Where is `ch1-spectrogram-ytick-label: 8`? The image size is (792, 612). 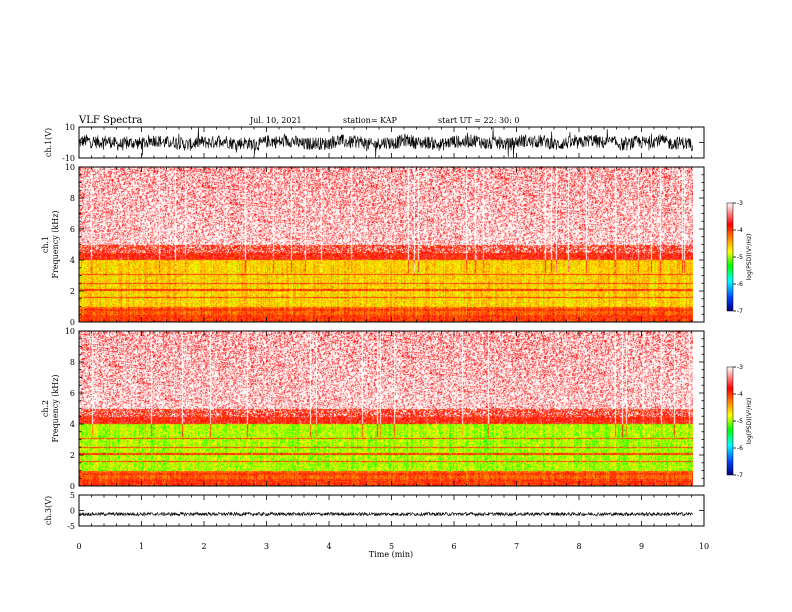 ch1-spectrogram-ytick-label: 8 is located at coordinates (72, 198).